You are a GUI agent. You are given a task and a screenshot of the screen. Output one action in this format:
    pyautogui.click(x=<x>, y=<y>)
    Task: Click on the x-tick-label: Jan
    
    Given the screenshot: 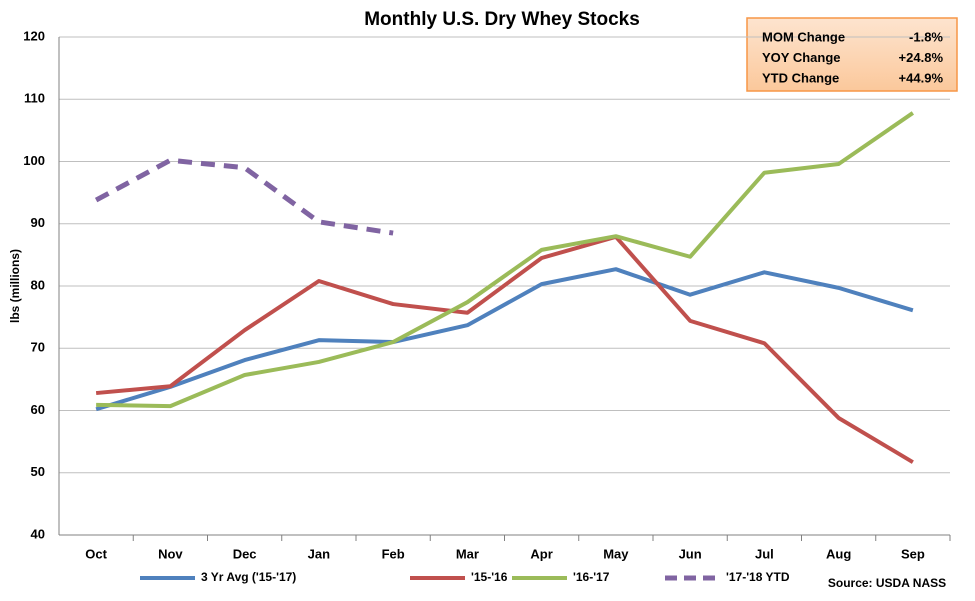 What is the action you would take?
    pyautogui.click(x=319, y=553)
    